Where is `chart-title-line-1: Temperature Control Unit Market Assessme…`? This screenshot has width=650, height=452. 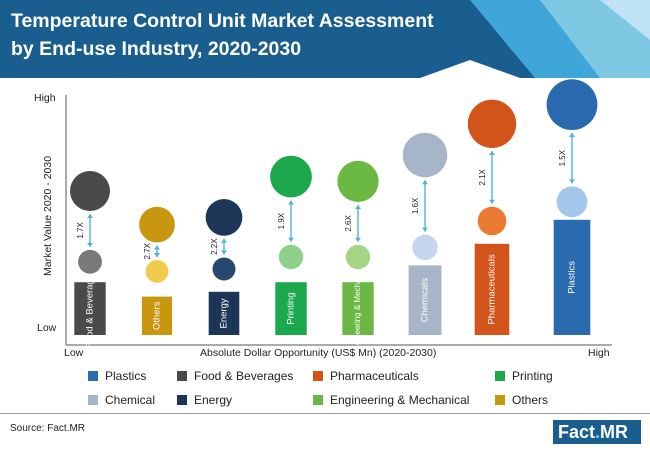
chart-title-line-1: Temperature Control Unit Market Assessme… is located at coordinates (222, 21).